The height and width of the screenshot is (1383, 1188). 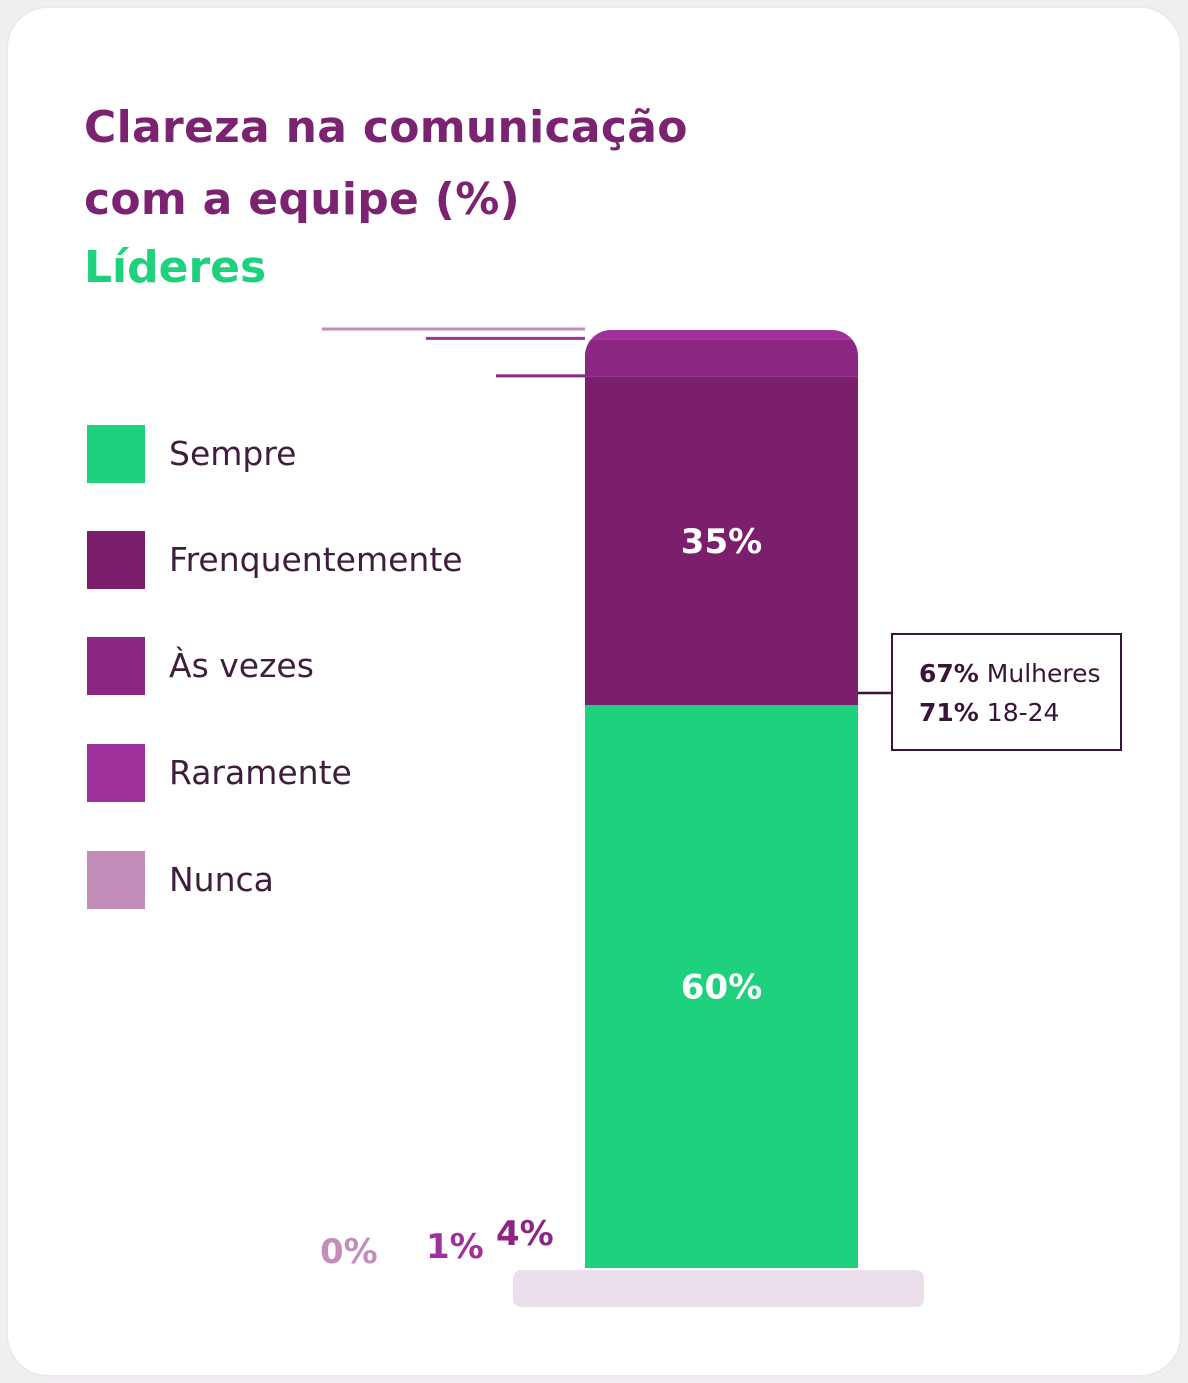 I want to click on callout-value-women: 67%, so click(x=949, y=673).